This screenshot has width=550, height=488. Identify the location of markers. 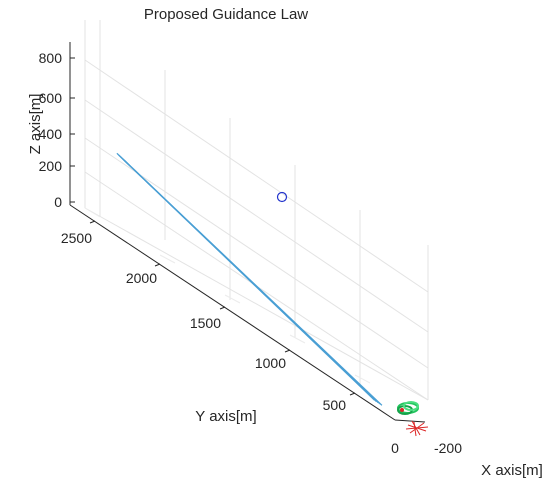
(352, 314).